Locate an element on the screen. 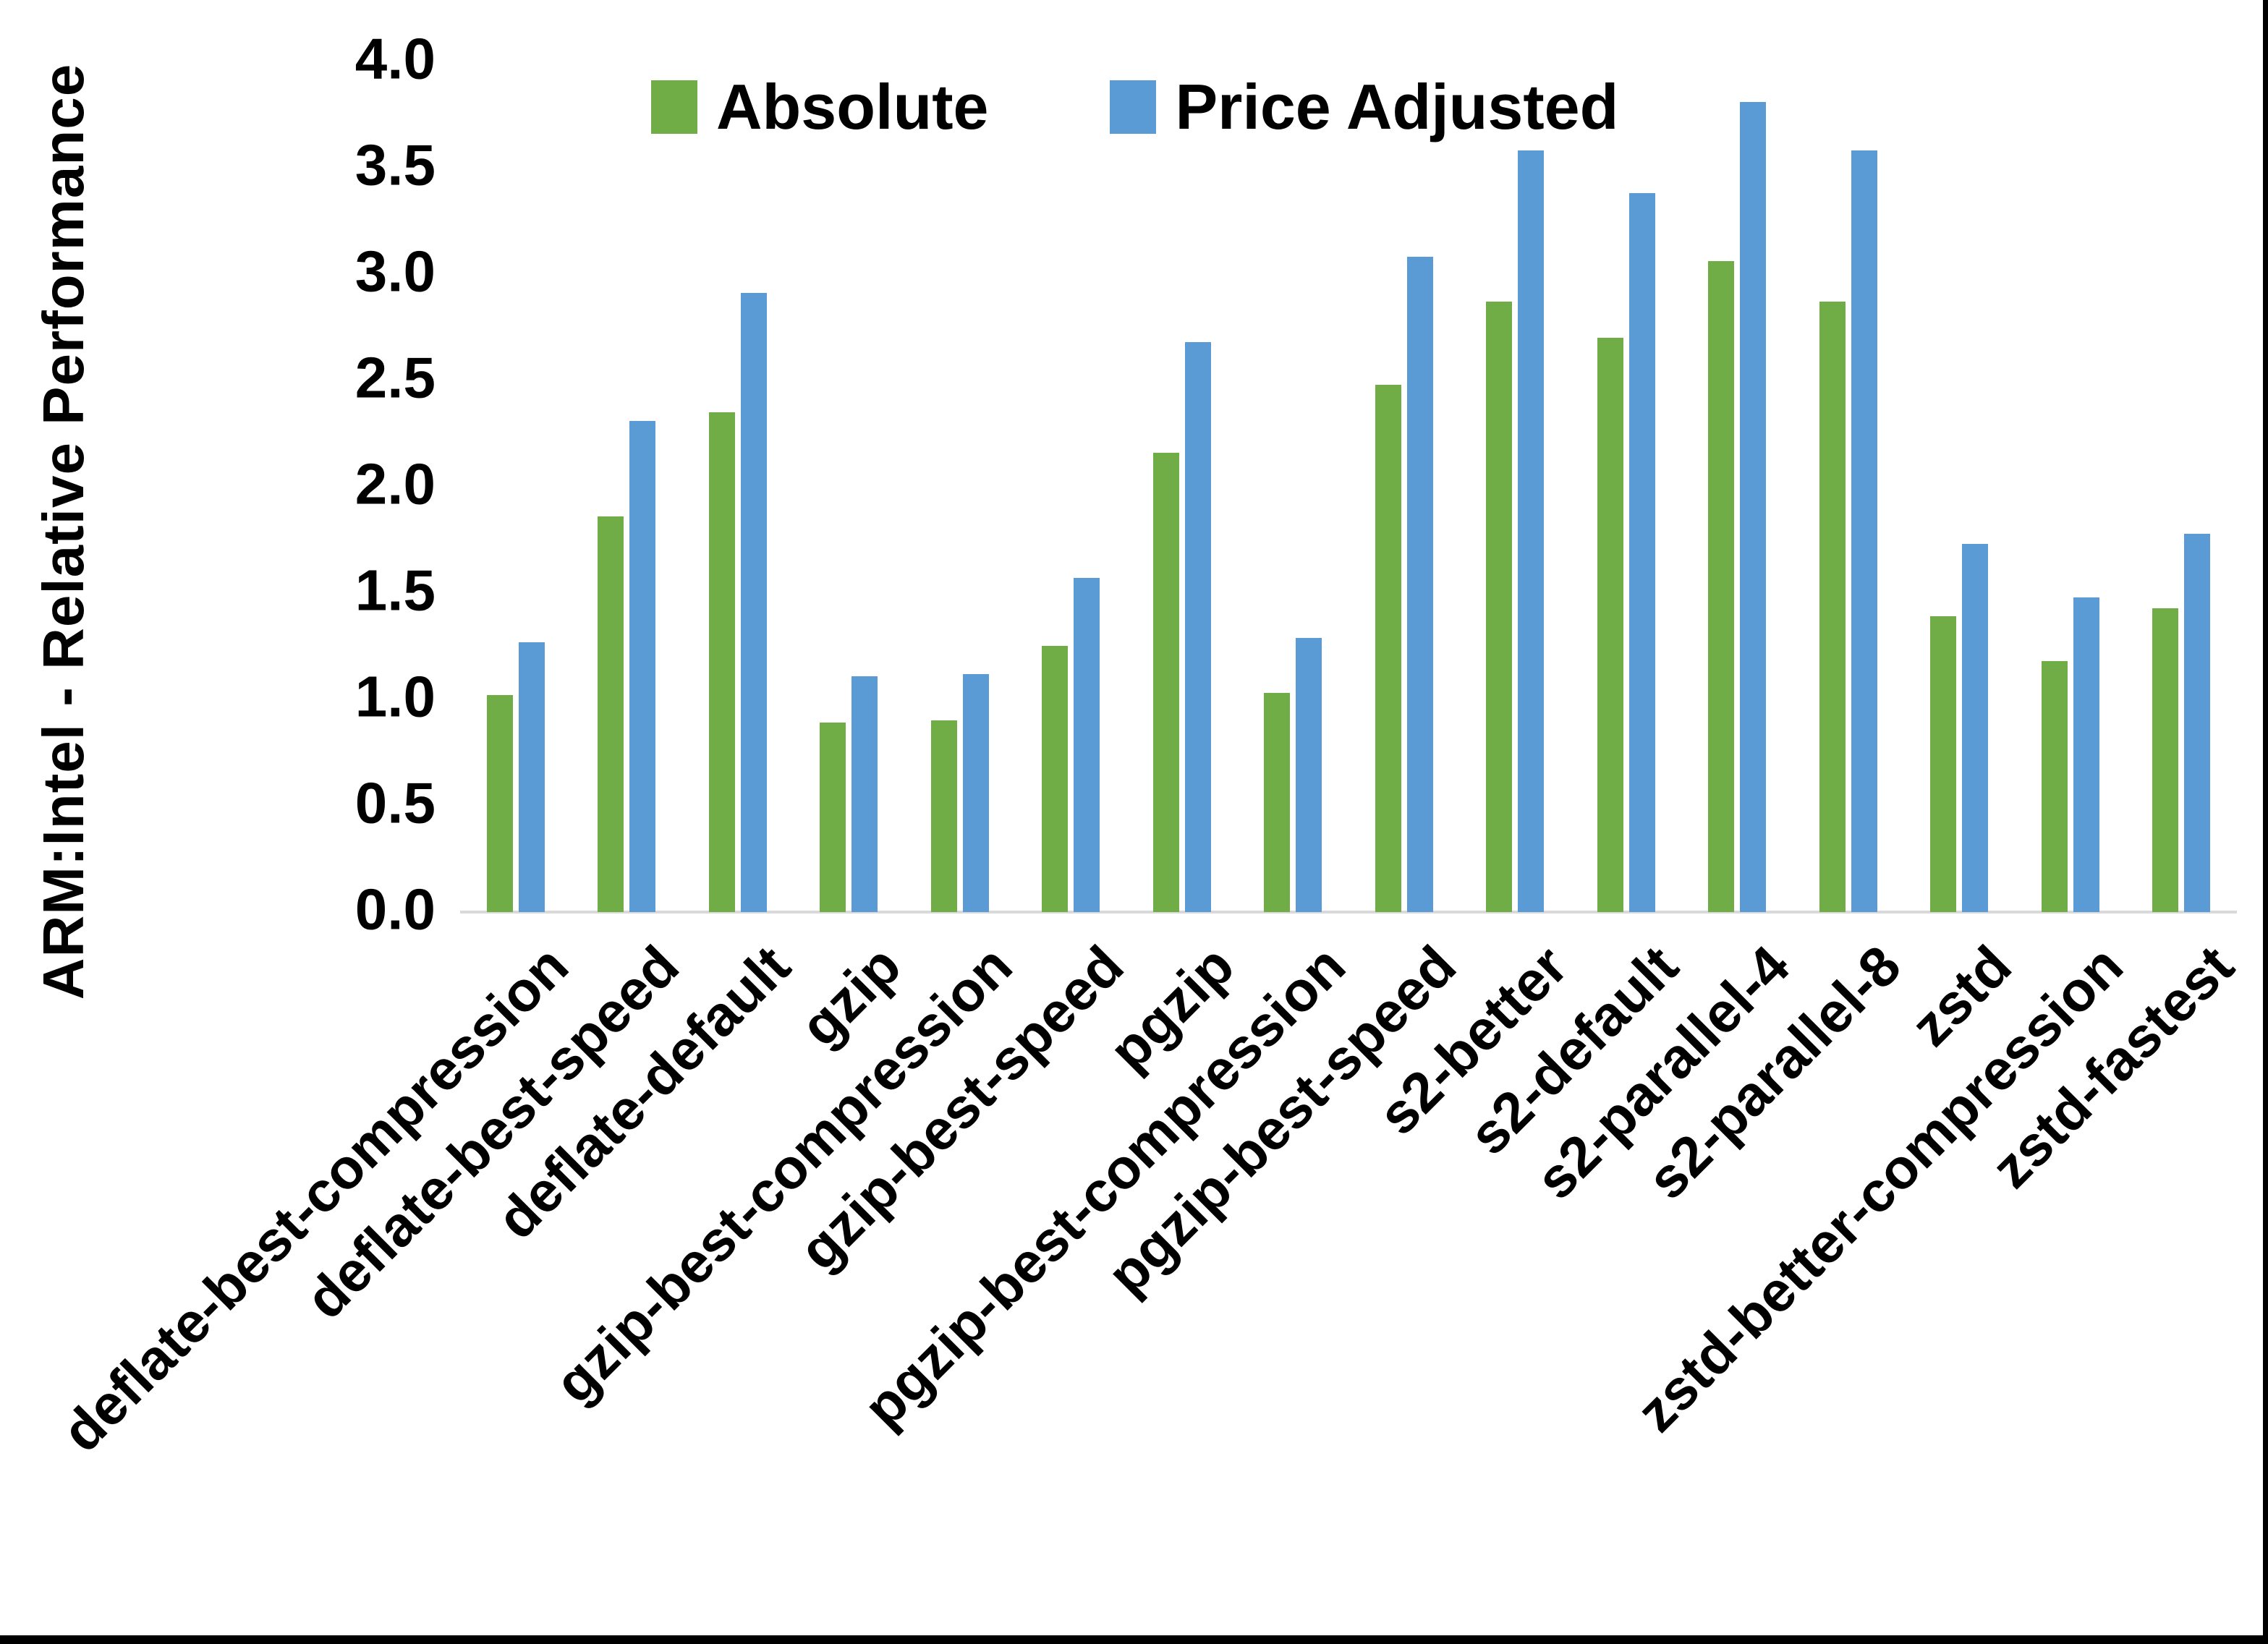  bar-price-adjusted-pgzip-best-speed is located at coordinates (1420, 584).